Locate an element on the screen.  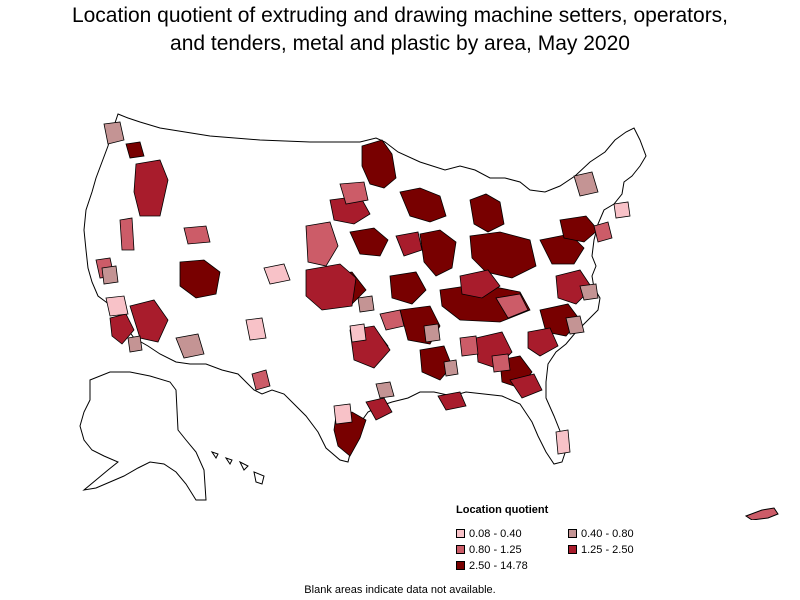
region-sd is located at coordinates (354, 193).